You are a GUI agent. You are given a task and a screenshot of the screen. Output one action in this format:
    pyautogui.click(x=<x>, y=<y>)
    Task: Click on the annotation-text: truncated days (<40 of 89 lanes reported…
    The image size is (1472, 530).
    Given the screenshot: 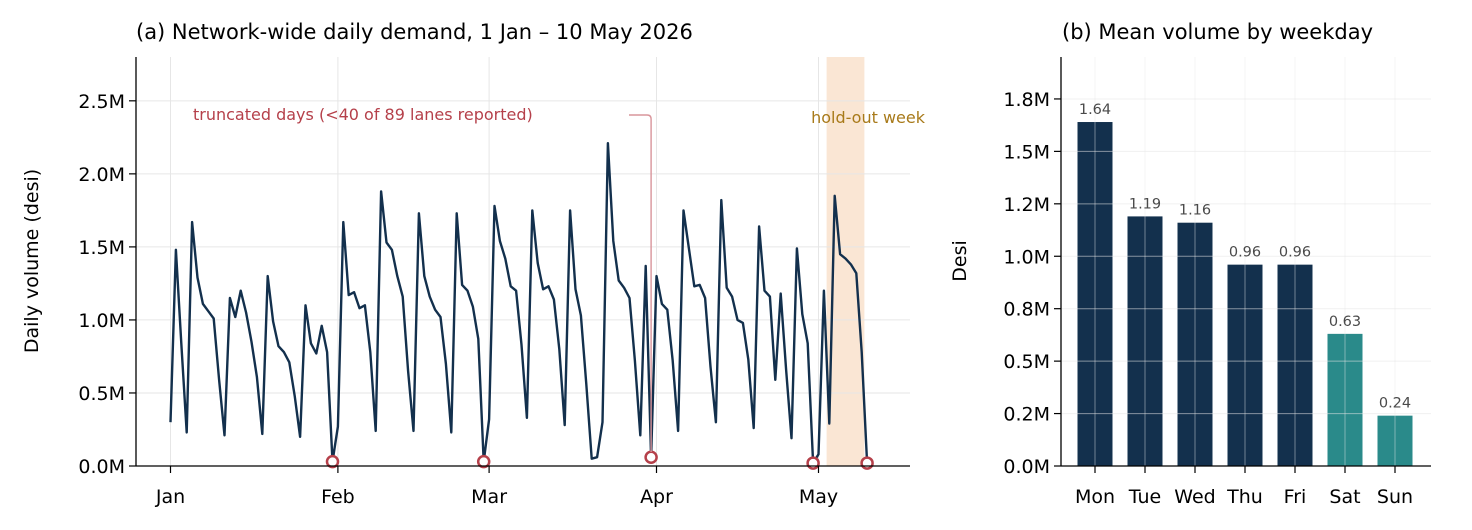 What is the action you would take?
    pyautogui.click(x=363, y=114)
    